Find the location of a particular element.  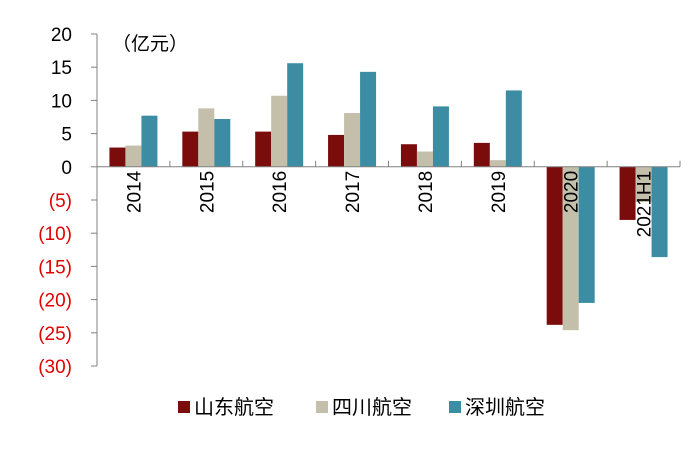

bar-2017-深圳航空 is located at coordinates (368, 119).